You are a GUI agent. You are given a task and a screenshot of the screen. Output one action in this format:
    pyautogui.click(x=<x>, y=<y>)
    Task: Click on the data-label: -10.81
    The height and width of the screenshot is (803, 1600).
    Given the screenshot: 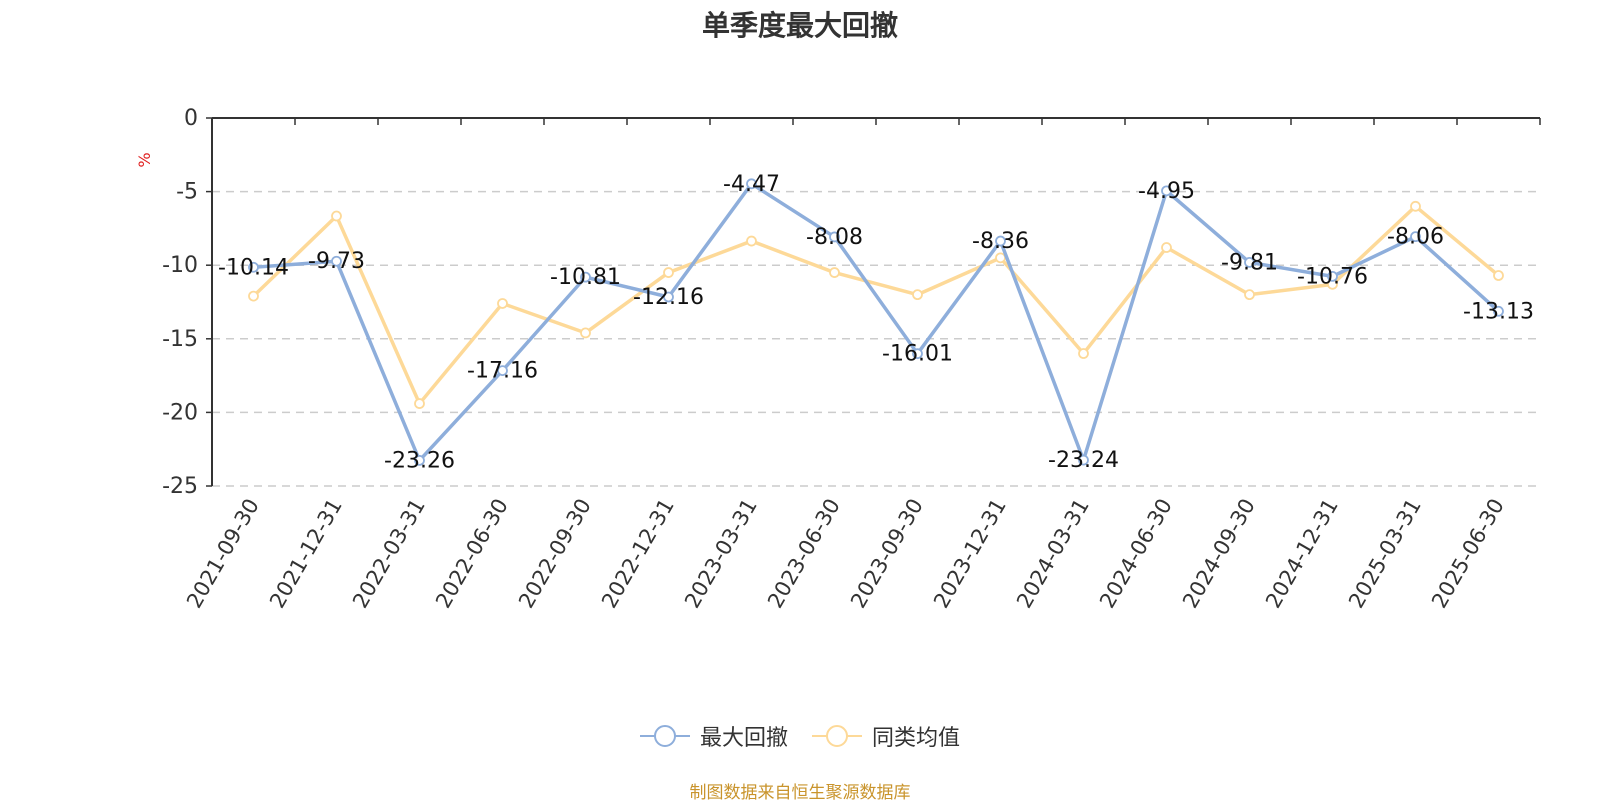 What is the action you would take?
    pyautogui.click(x=585, y=277)
    